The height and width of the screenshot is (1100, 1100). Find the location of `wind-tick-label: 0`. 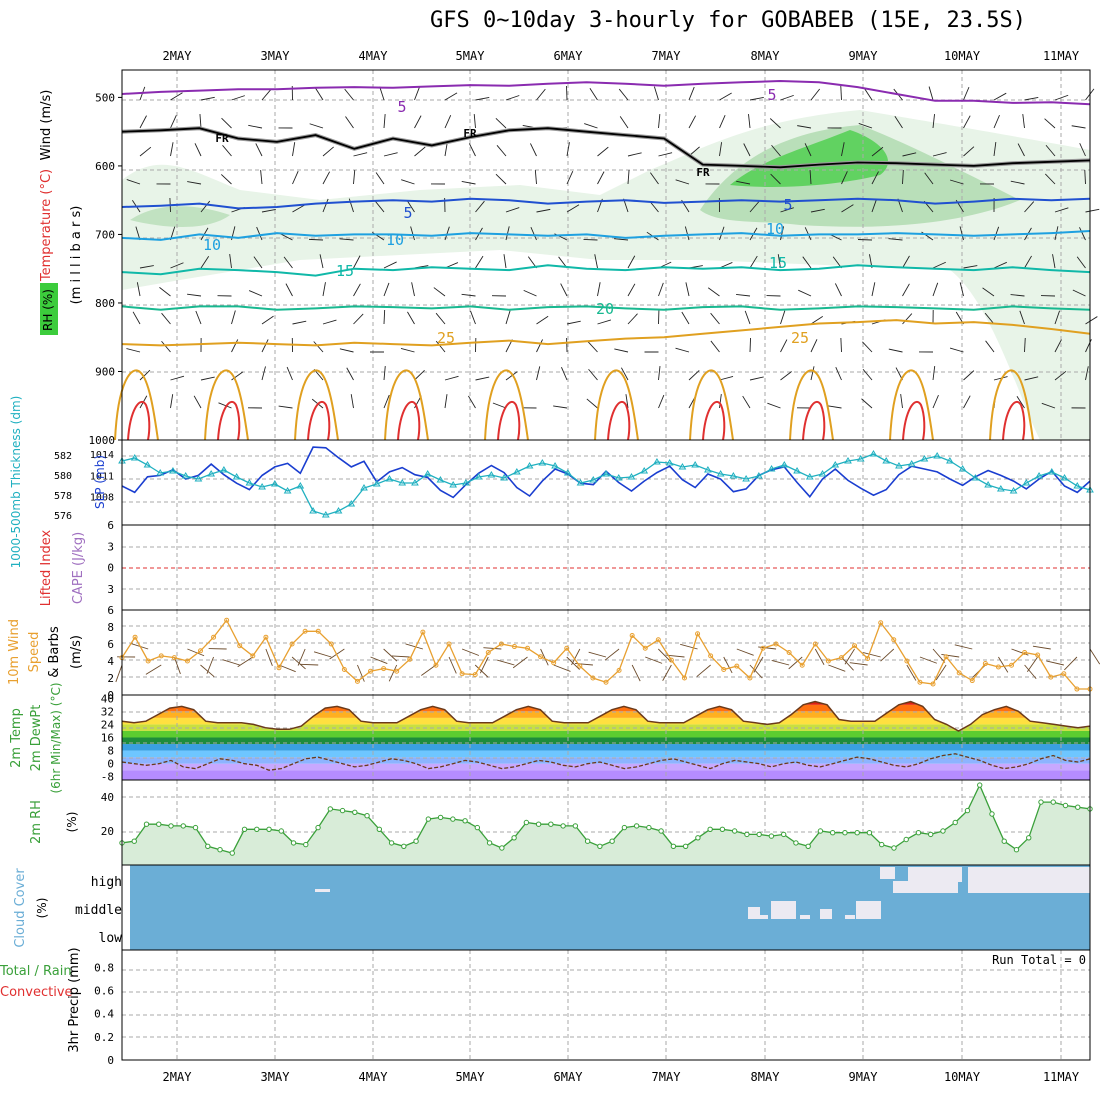

wind-tick-label: 0 is located at coordinates (110, 695).